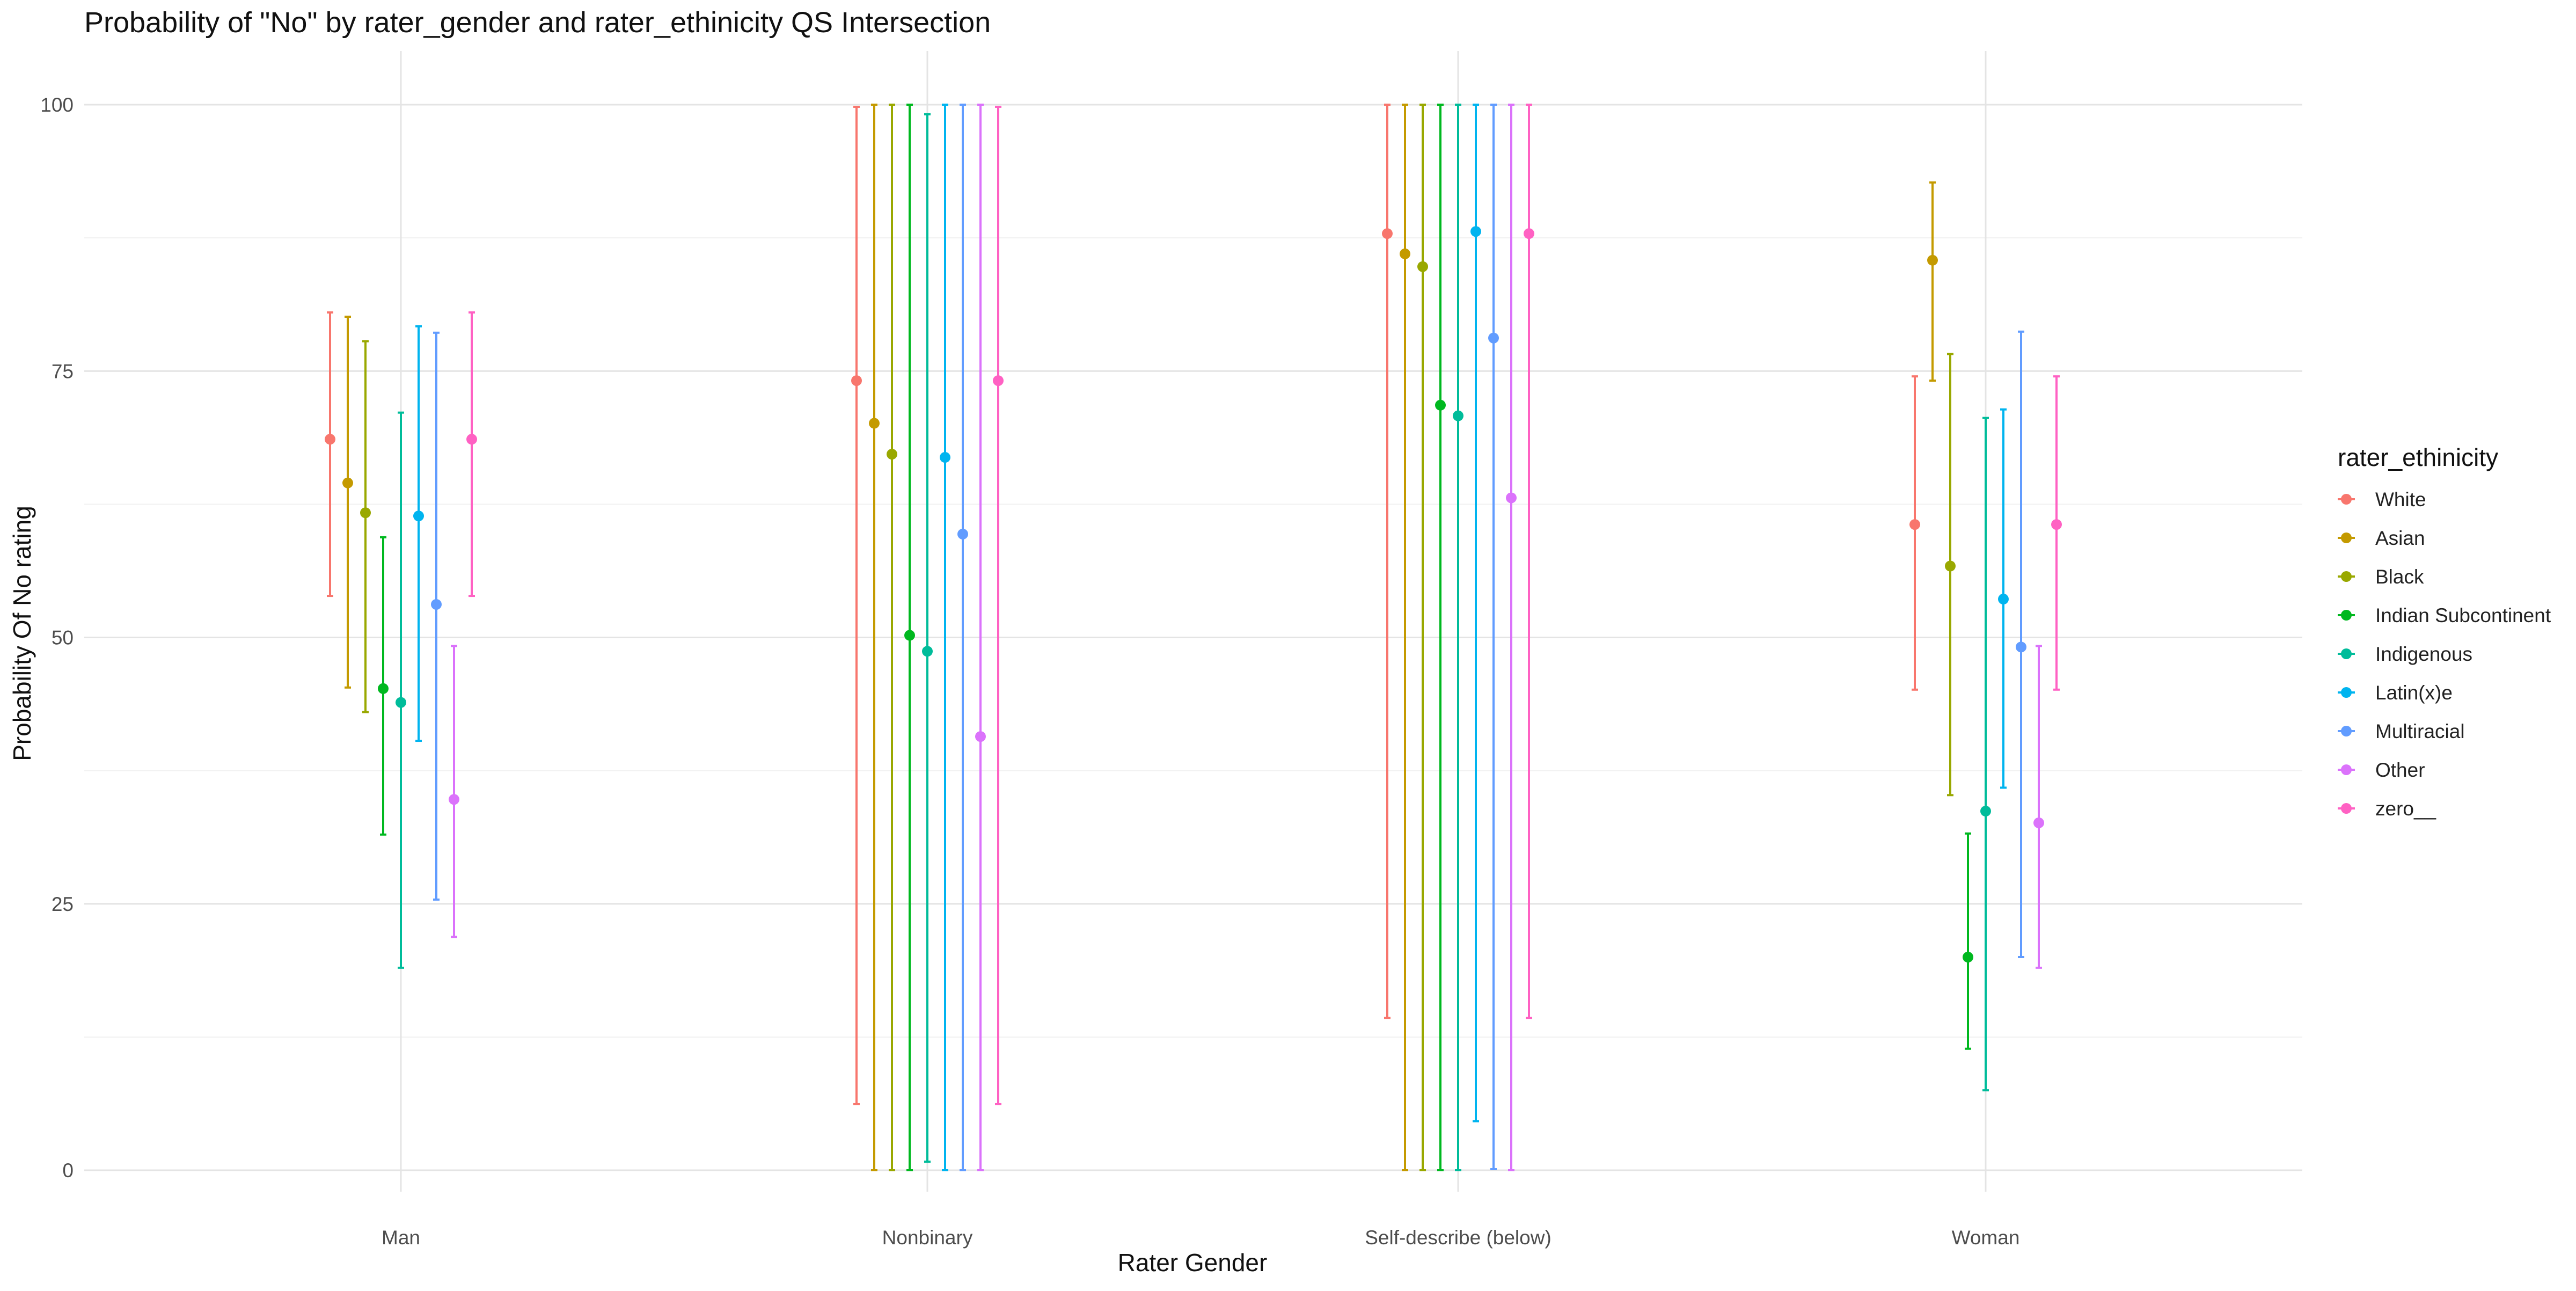  What do you see at coordinates (2400, 770) in the screenshot?
I see `legend-label: Other` at bounding box center [2400, 770].